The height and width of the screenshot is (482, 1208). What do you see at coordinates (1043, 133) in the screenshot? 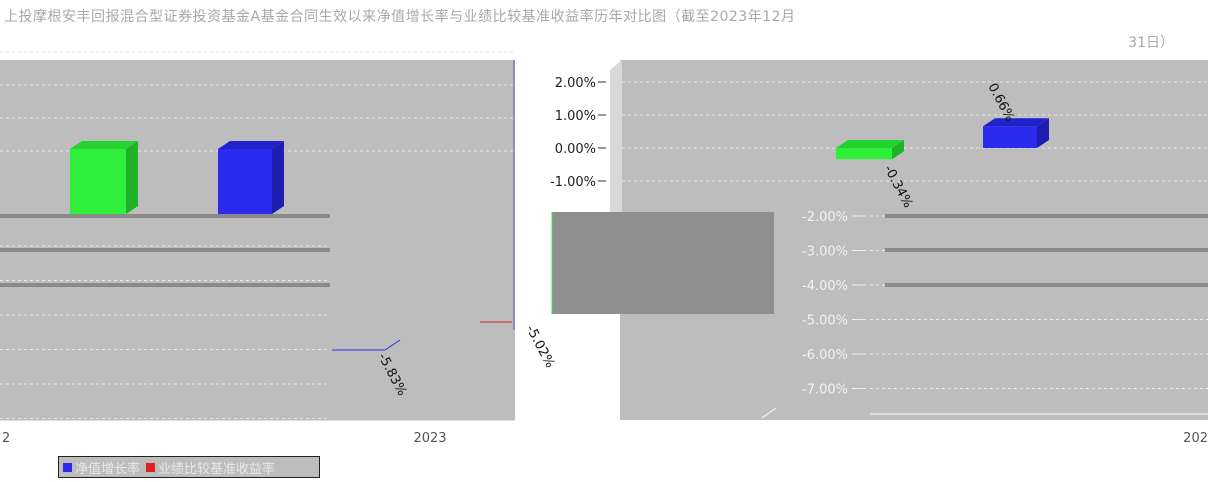
I see `bar-2024-net-value-side` at bounding box center [1043, 133].